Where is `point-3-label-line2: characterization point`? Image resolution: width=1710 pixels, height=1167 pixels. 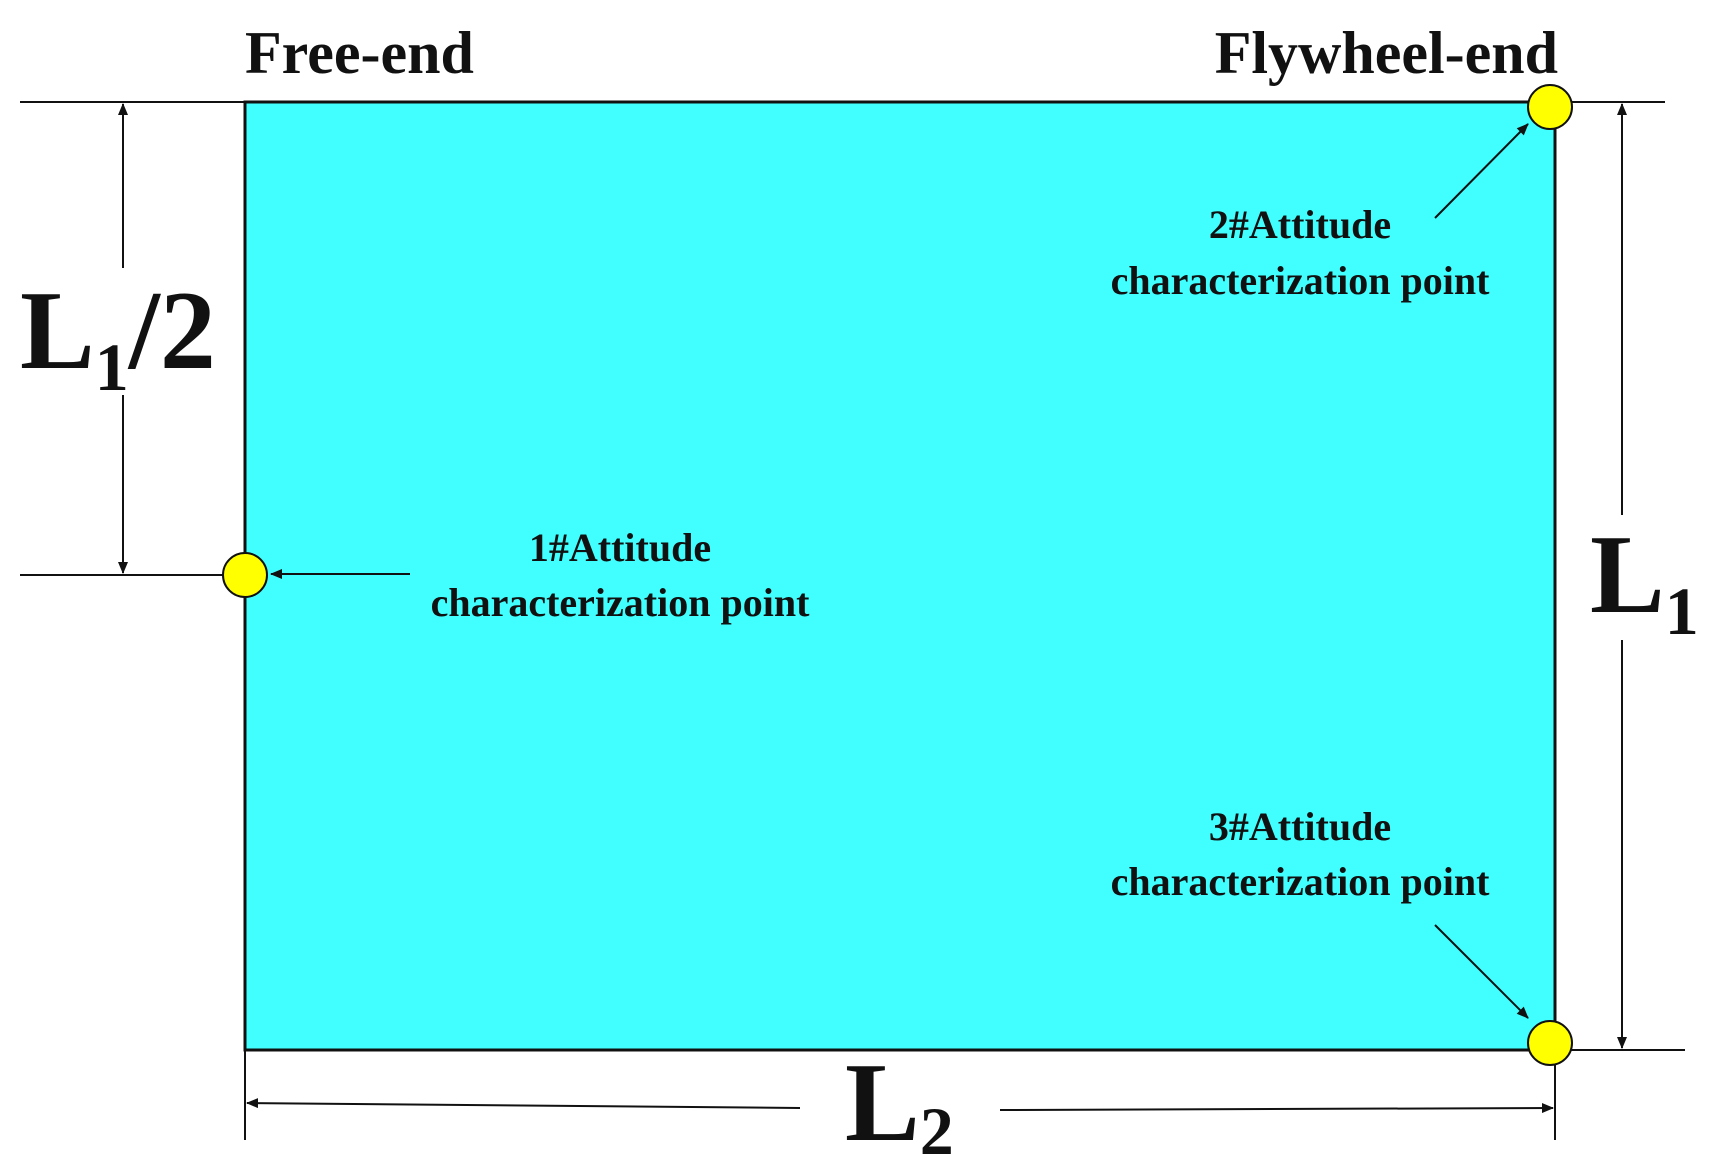
point-3-label-line2: characterization point is located at coordinates (1300, 881).